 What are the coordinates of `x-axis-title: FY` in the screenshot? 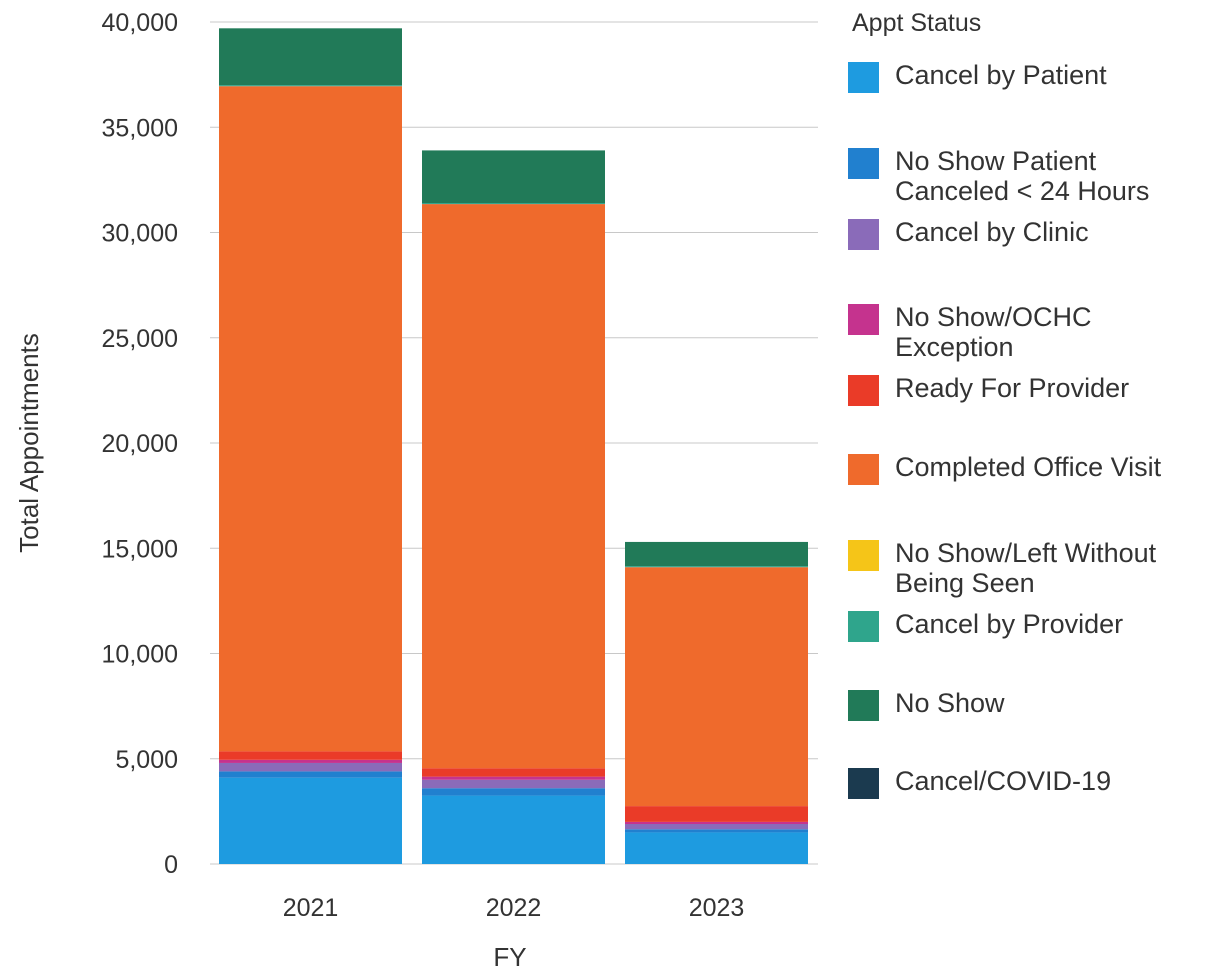 It's located at (509, 957).